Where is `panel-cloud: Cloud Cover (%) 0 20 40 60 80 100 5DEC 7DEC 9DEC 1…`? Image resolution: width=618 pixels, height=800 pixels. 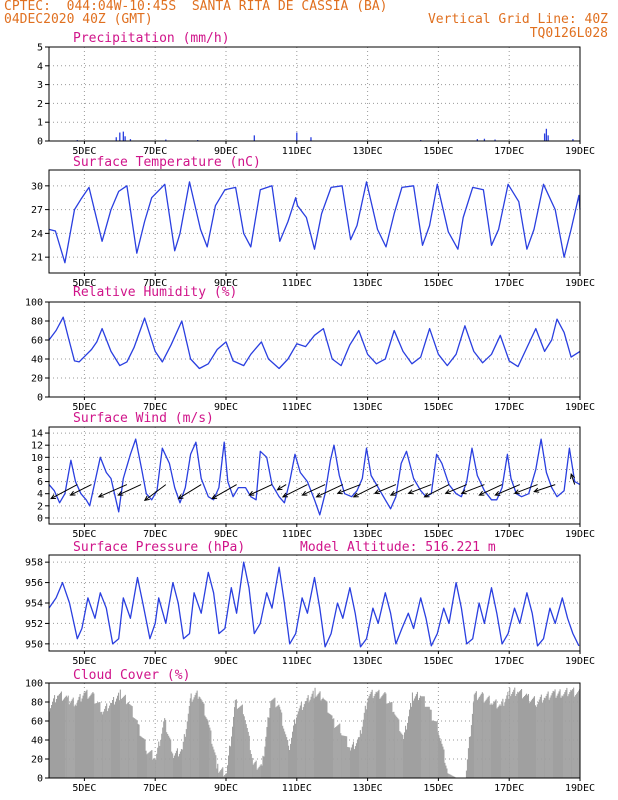 panel-cloud: Cloud Cover (%) 0 20 40 60 80 100 5DEC 7DEC 9DEC 1… is located at coordinates (310, 731).